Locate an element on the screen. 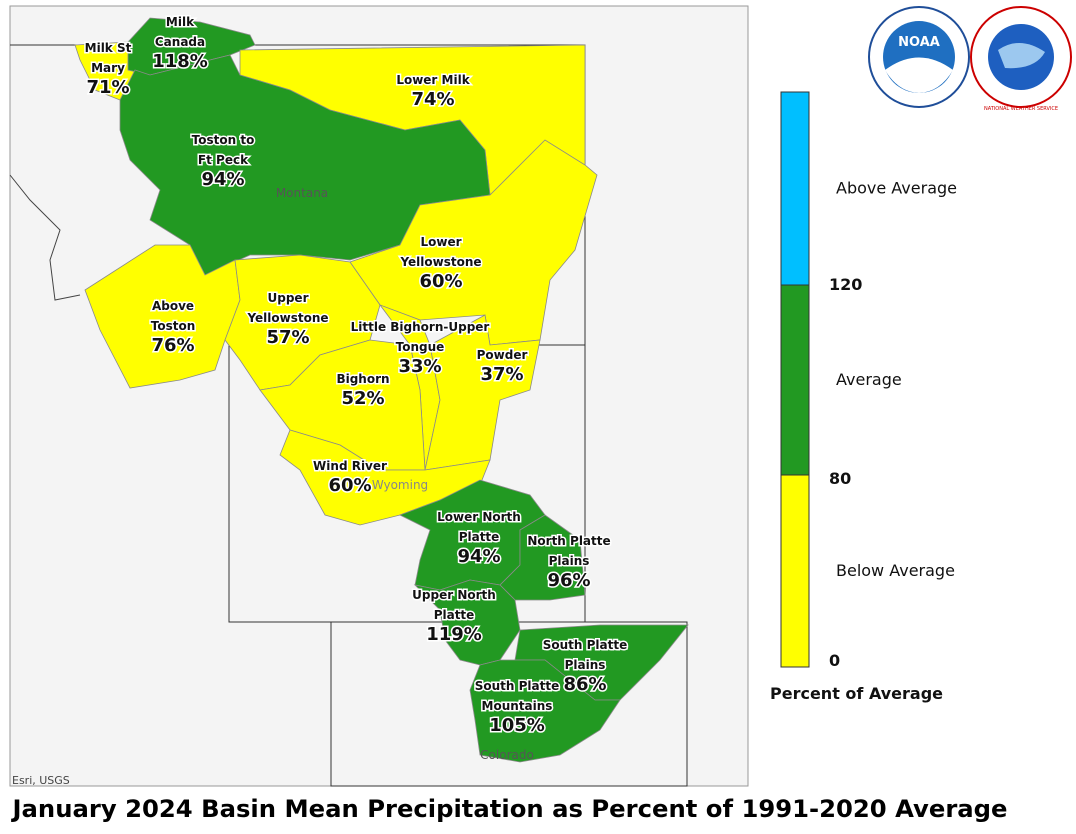  basin-percent: 33% is located at coordinates (419, 366).